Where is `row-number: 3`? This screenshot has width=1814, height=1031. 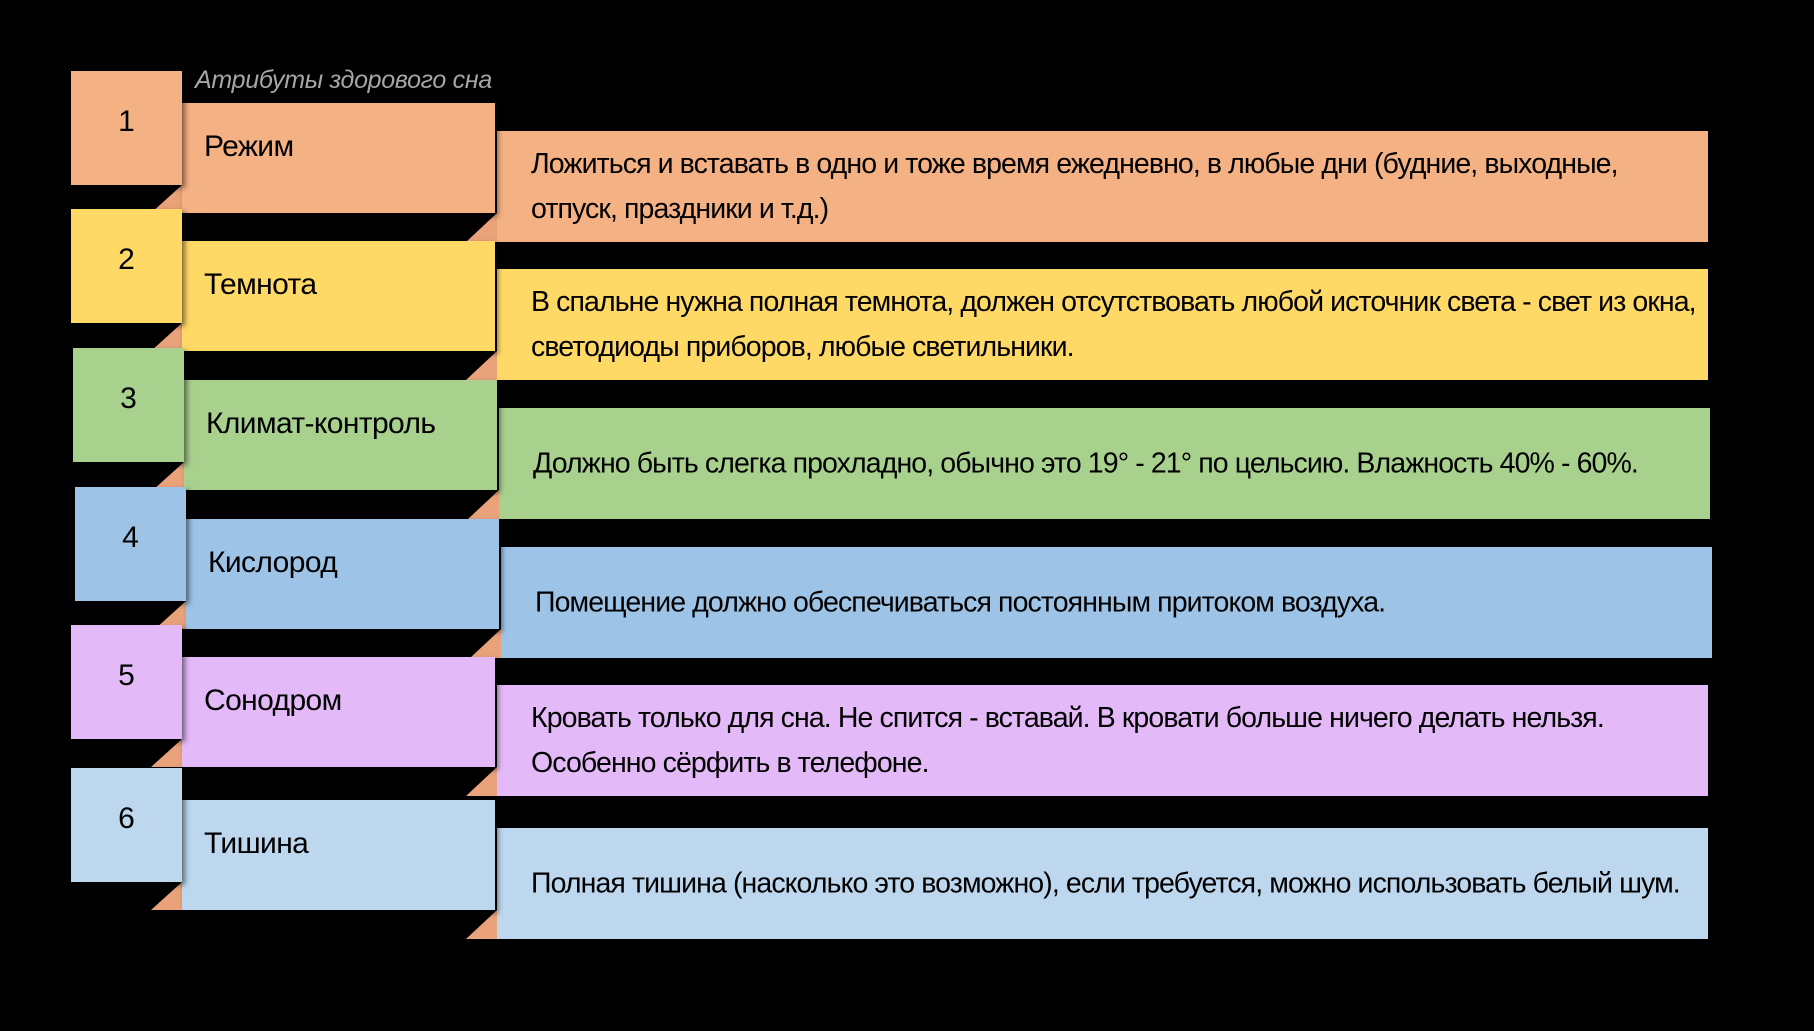
row-number: 3 is located at coordinates (128, 398).